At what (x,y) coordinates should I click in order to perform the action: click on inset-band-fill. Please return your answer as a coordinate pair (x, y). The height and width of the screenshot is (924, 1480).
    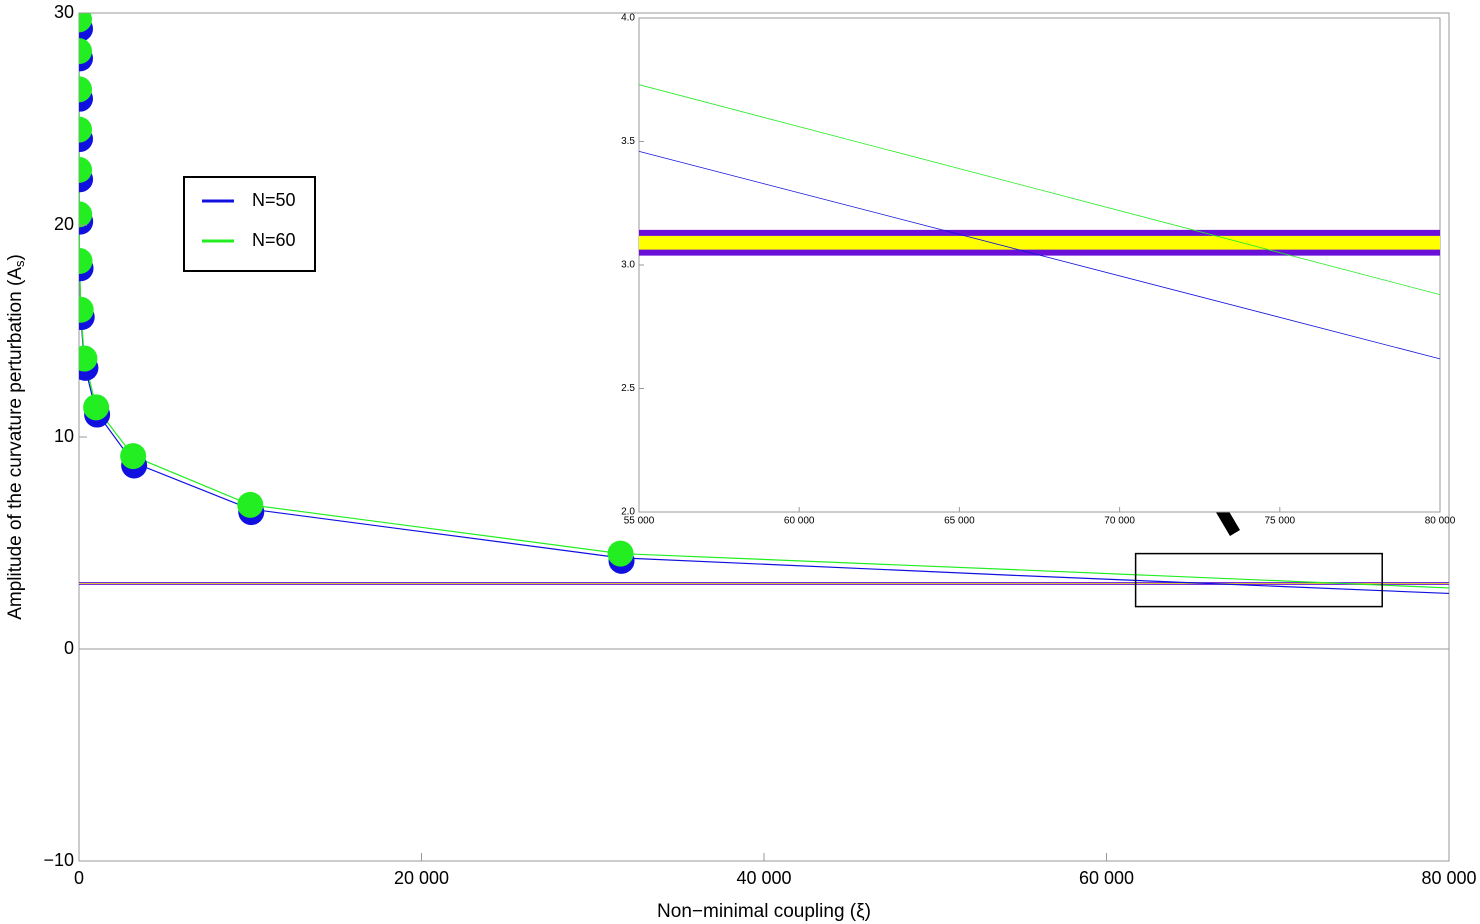
    Looking at the image, I should click on (1039, 242).